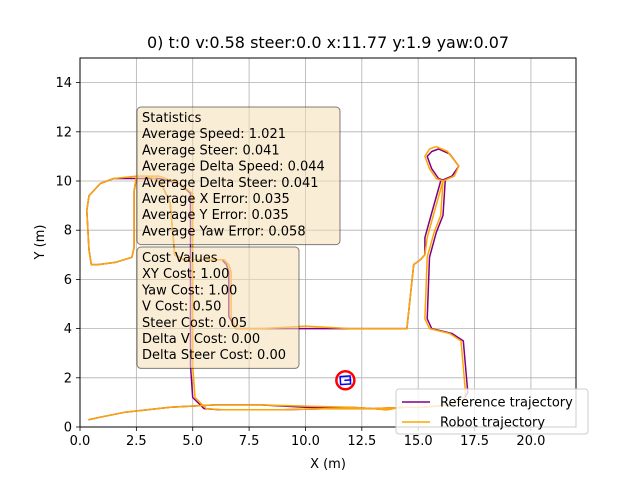 The height and width of the screenshot is (480, 640). Describe the element at coordinates (63, 182) in the screenshot. I see `y-tick-label: 10` at that location.